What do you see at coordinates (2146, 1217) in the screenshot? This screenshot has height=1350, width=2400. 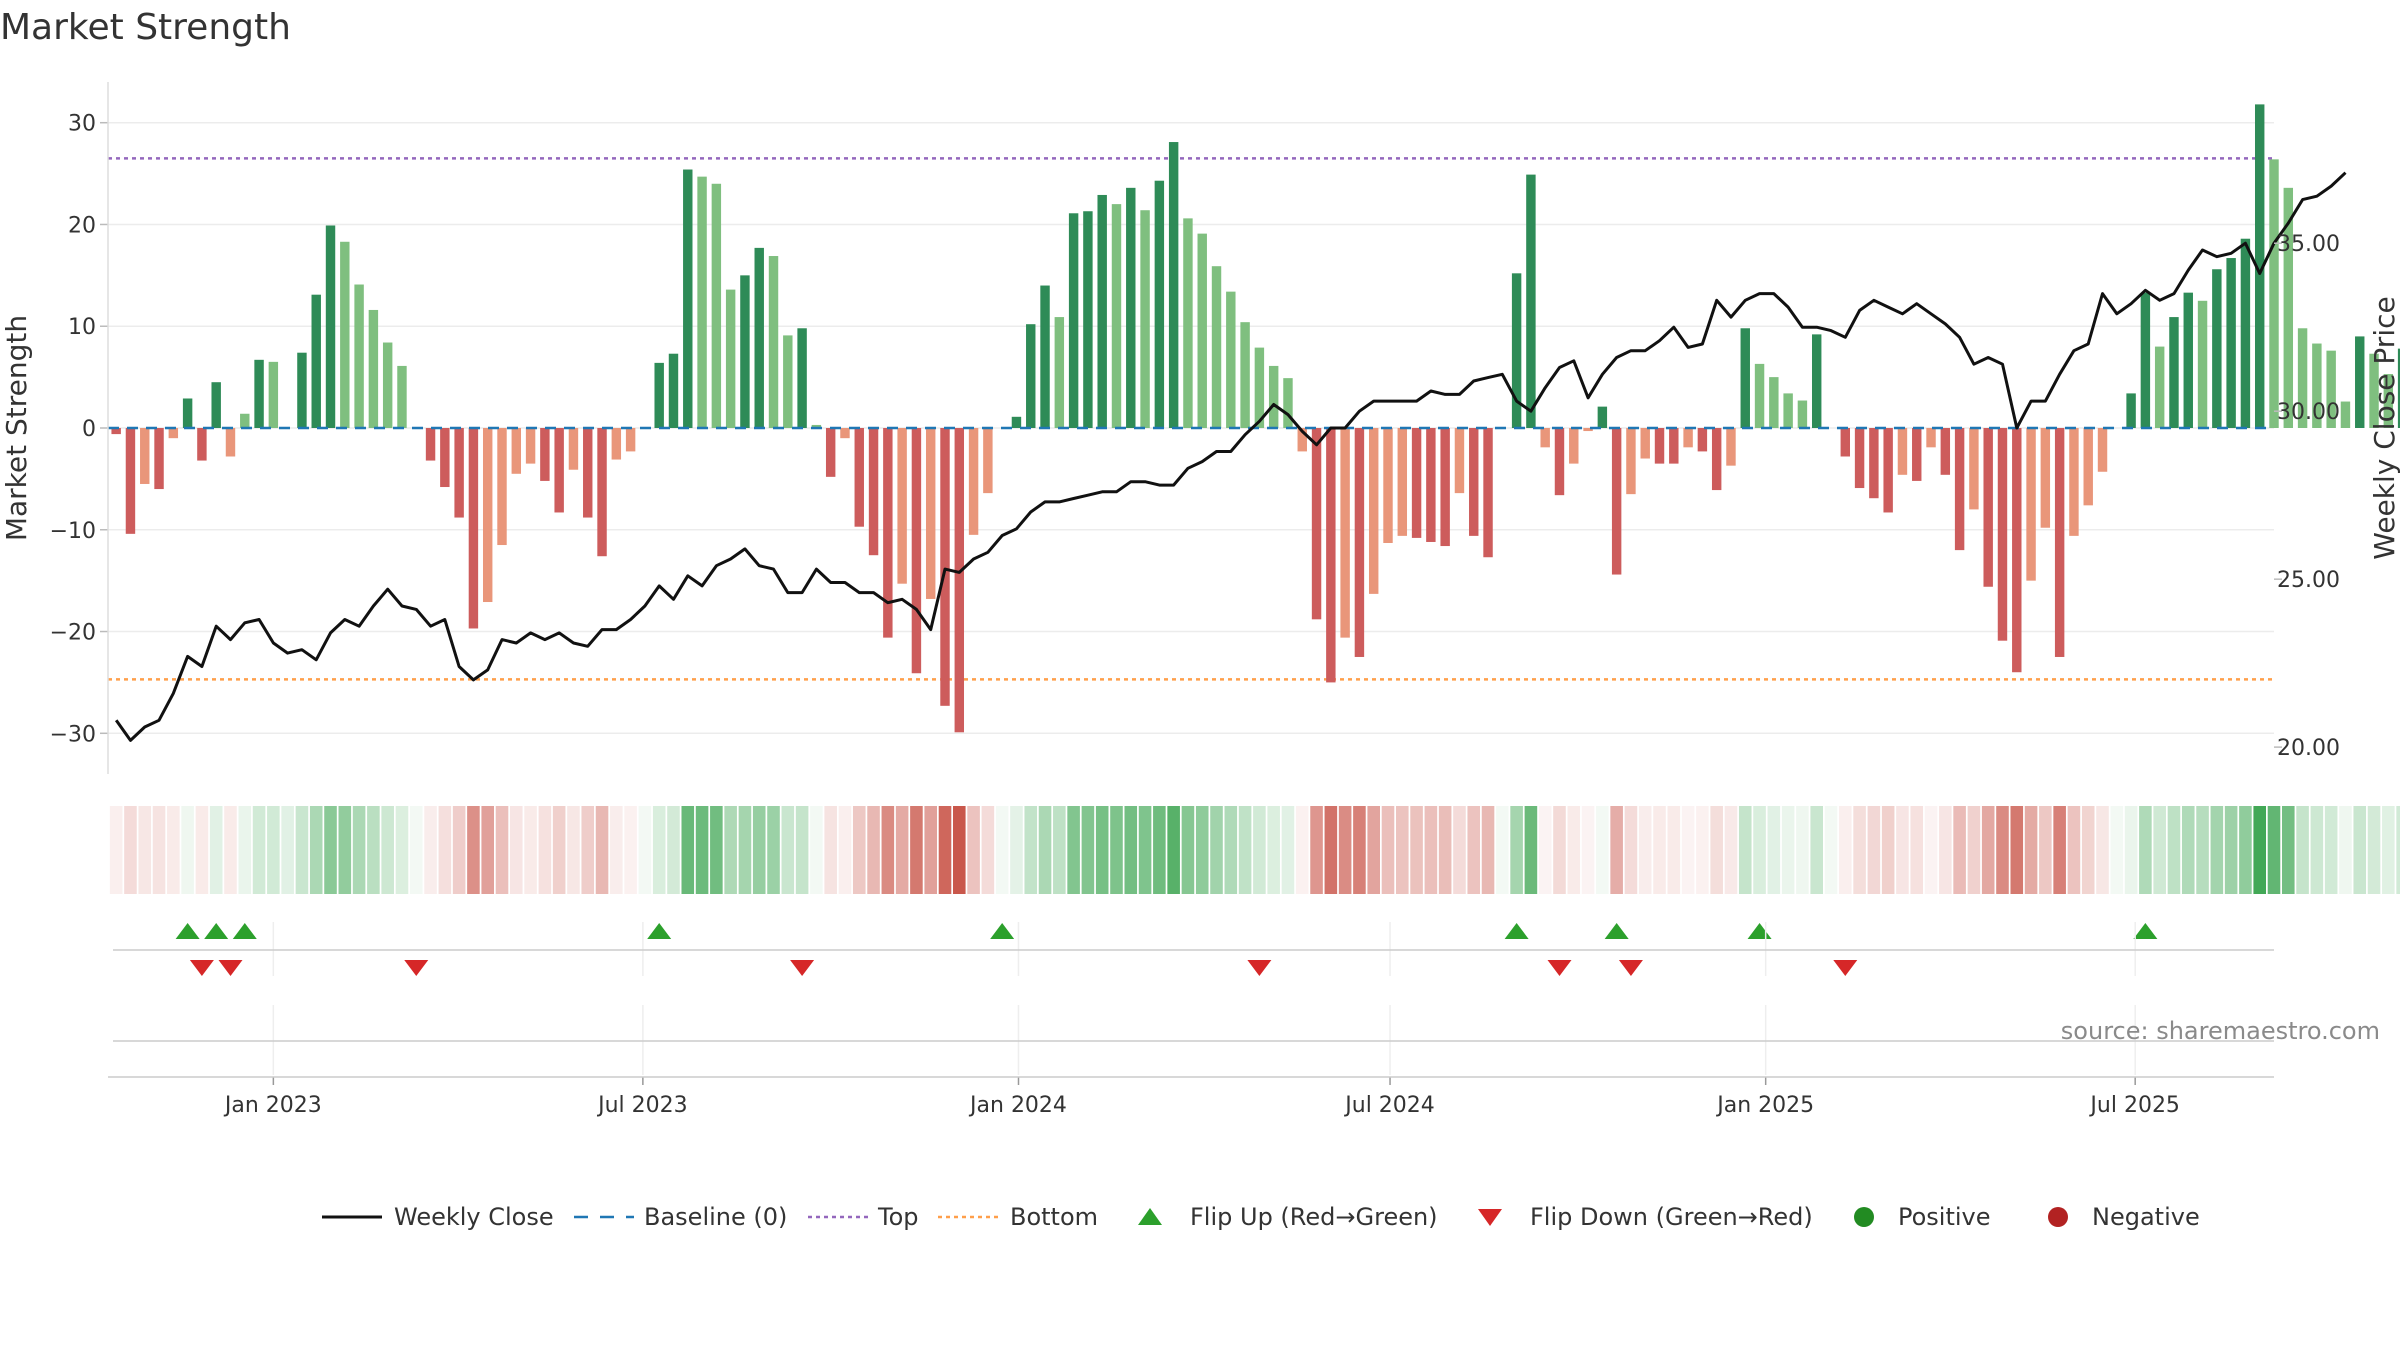 I see `legend-label: Negative` at bounding box center [2146, 1217].